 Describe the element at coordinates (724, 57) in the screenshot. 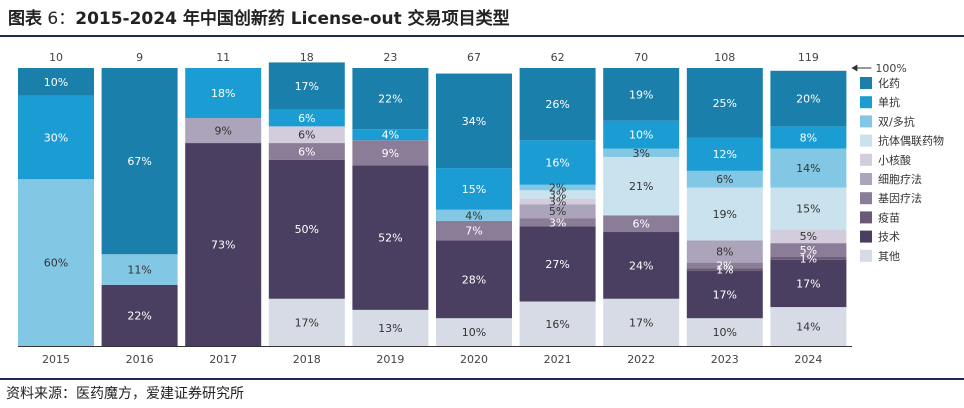

I see `bar-total-label: 108` at that location.